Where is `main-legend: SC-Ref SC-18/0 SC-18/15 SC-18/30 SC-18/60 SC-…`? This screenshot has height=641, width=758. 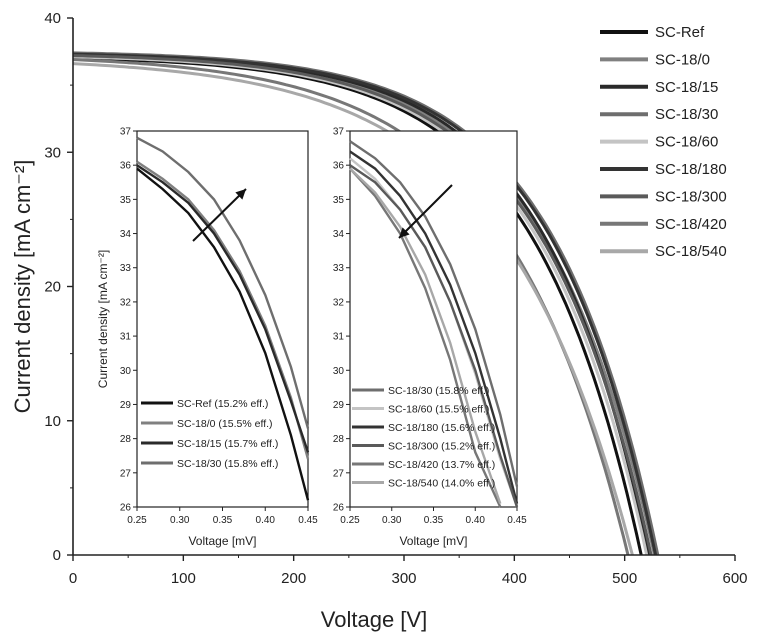 main-legend: SC-Ref SC-18/0 SC-18/15 SC-18/30 SC-18/60 SC-… is located at coordinates (663, 142).